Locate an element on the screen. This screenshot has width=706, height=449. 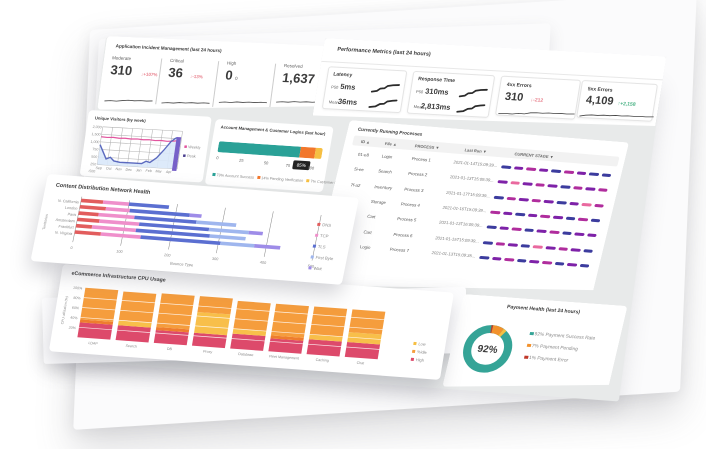
svg-text: 80% is located at coordinates (77, 298).